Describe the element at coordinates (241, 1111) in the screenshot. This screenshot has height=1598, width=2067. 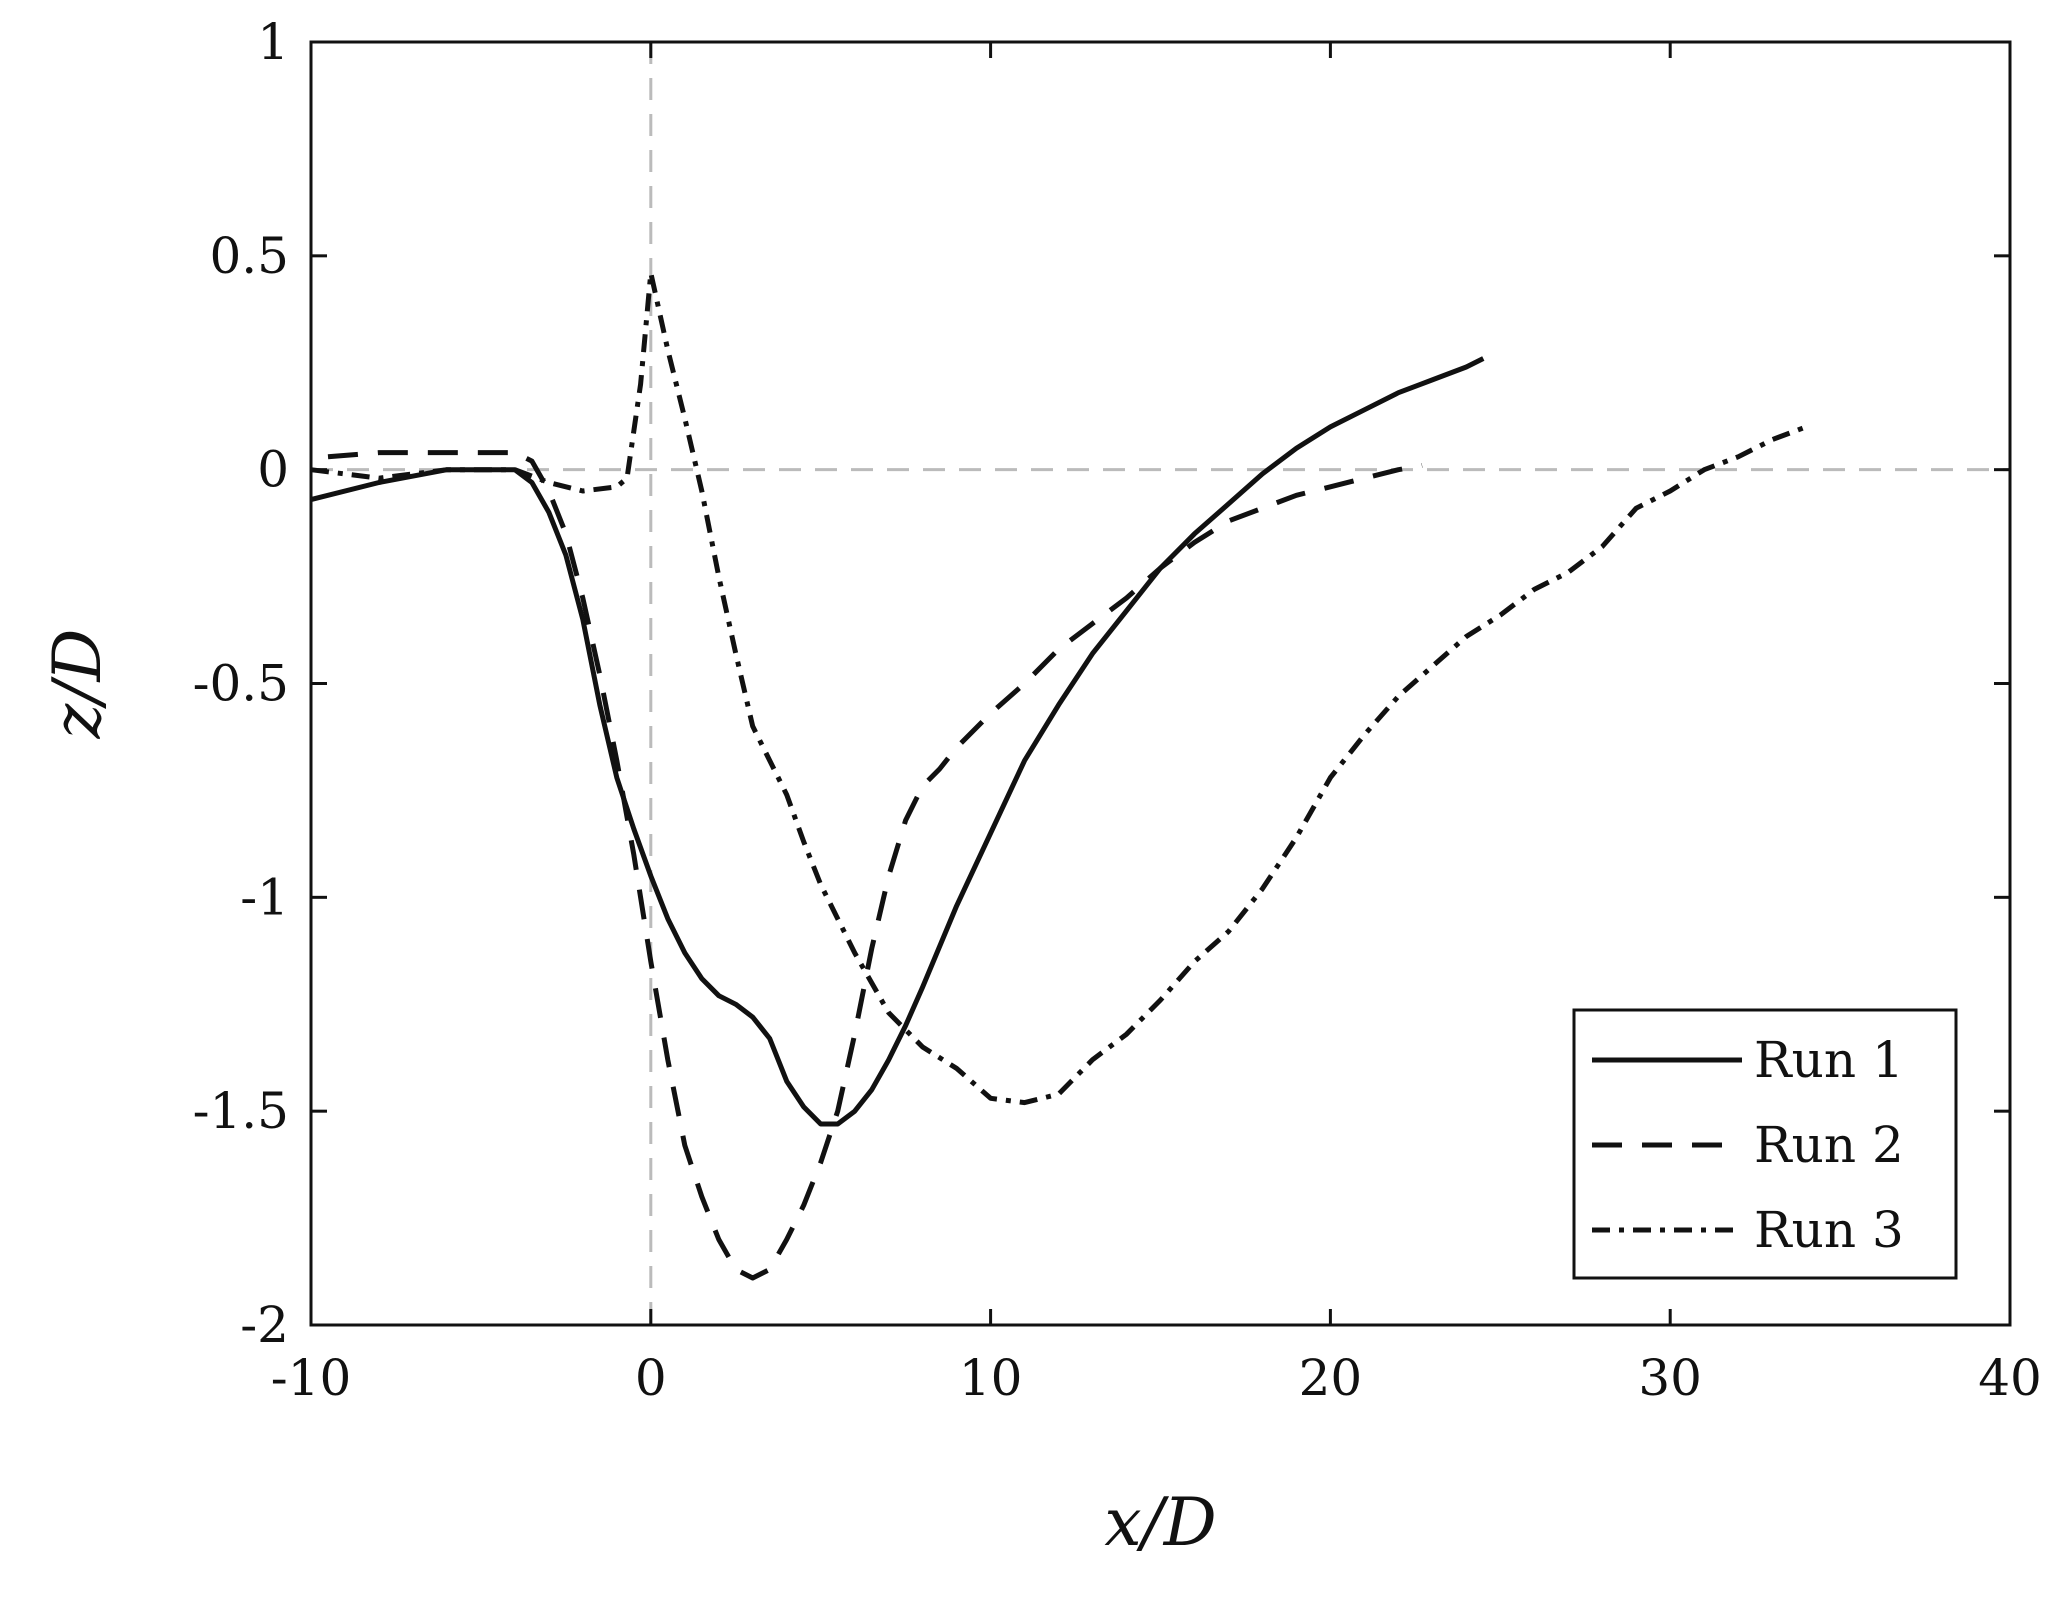
I see `y-tick-label: -1.5` at that location.